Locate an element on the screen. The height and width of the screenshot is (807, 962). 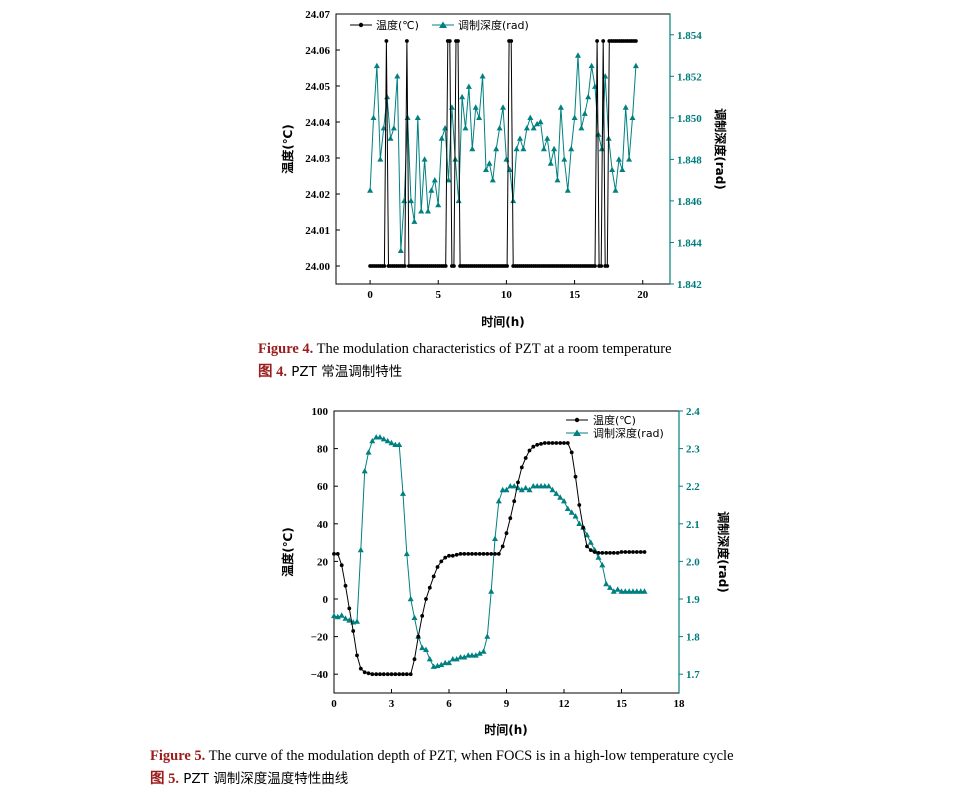
x-tick-label: 12 is located at coordinates (565, 704).